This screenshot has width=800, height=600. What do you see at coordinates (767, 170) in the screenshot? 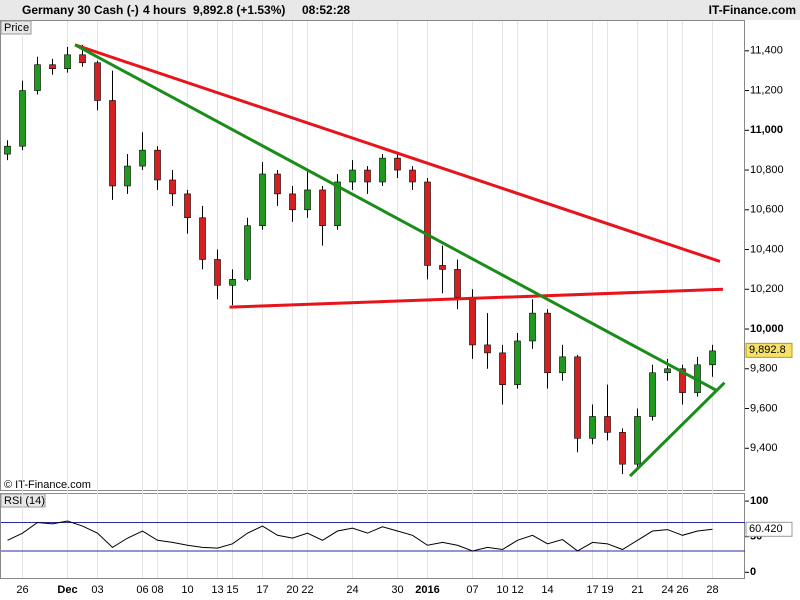
I see `y-tick-label: 10,800` at bounding box center [767, 170].